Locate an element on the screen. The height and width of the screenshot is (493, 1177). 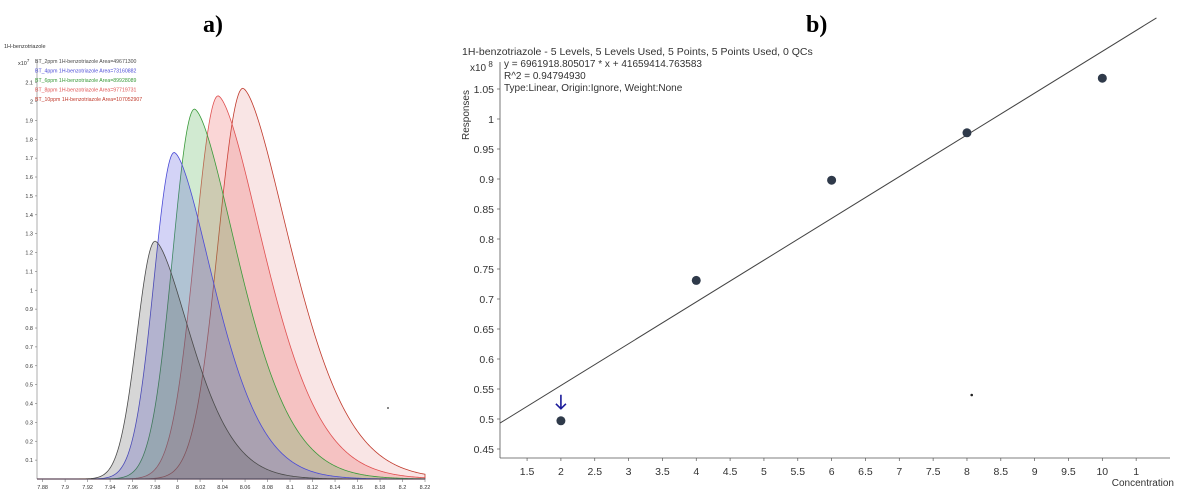
chart-a-x-tick-label: 8.12 is located at coordinates (312, 488).